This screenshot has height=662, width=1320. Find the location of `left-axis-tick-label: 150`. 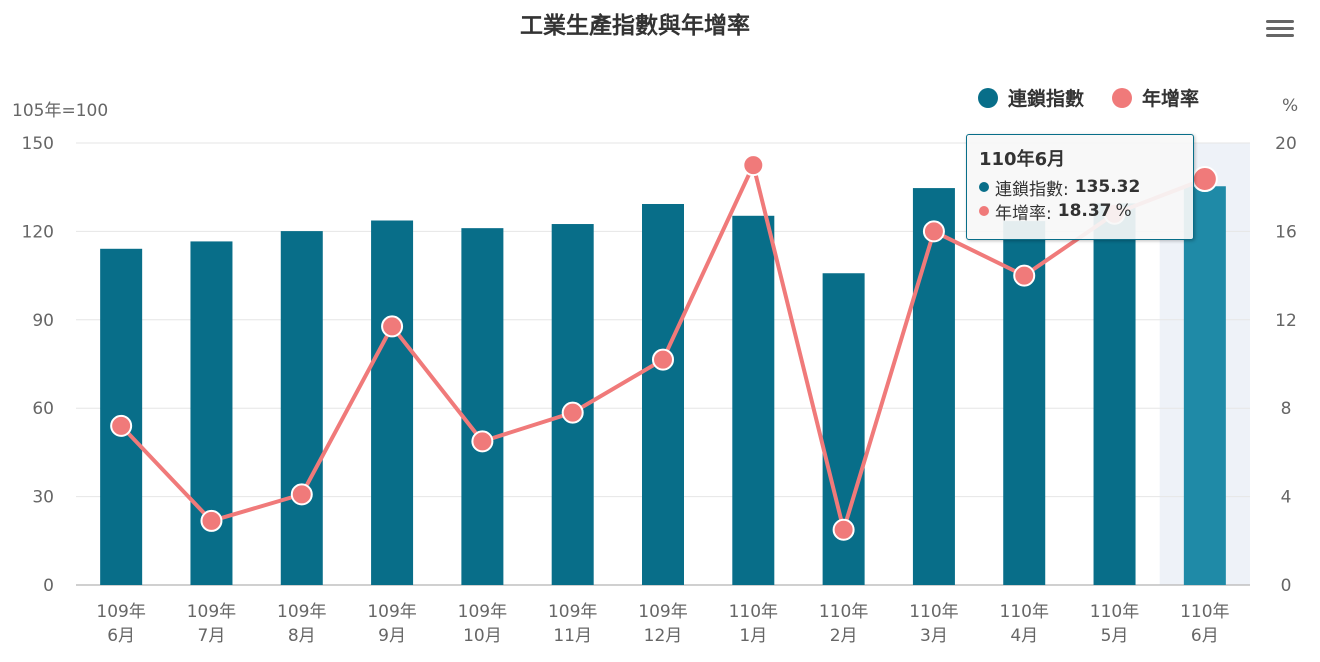

left-axis-tick-label: 150 is located at coordinates (38, 144).